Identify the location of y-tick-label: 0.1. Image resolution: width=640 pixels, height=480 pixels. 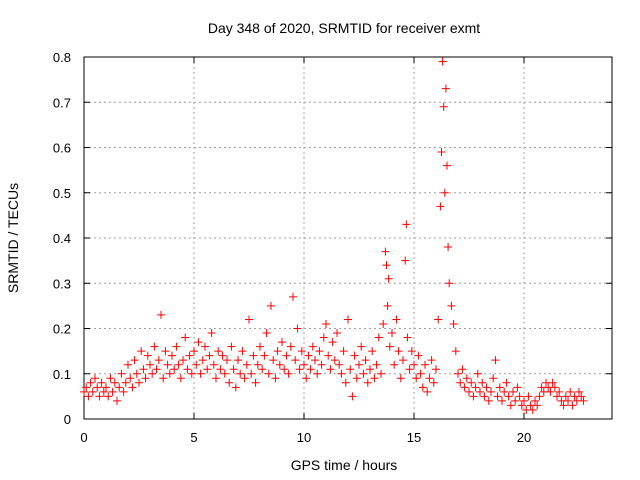
(62, 374).